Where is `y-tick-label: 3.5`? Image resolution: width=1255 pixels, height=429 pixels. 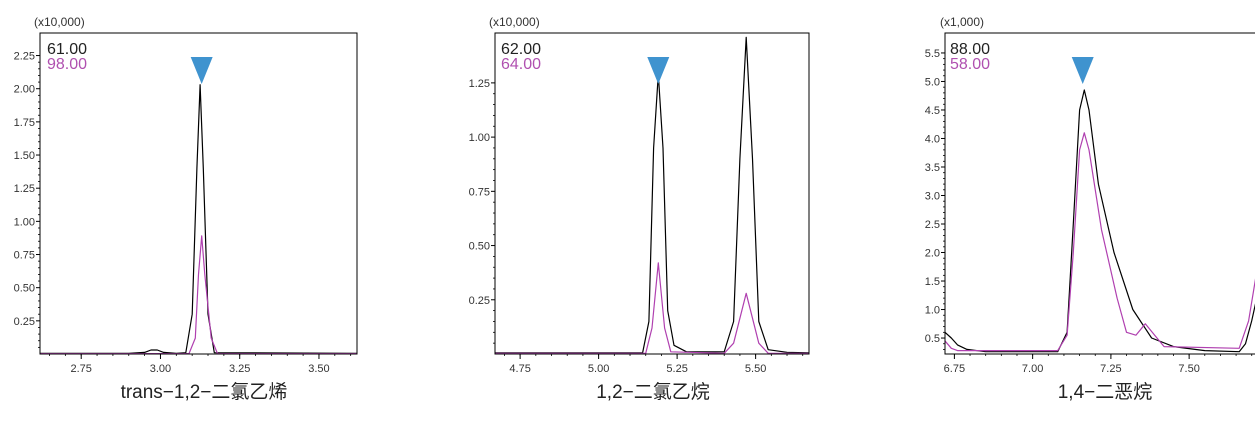 y-tick-label: 3.5 is located at coordinates (932, 168).